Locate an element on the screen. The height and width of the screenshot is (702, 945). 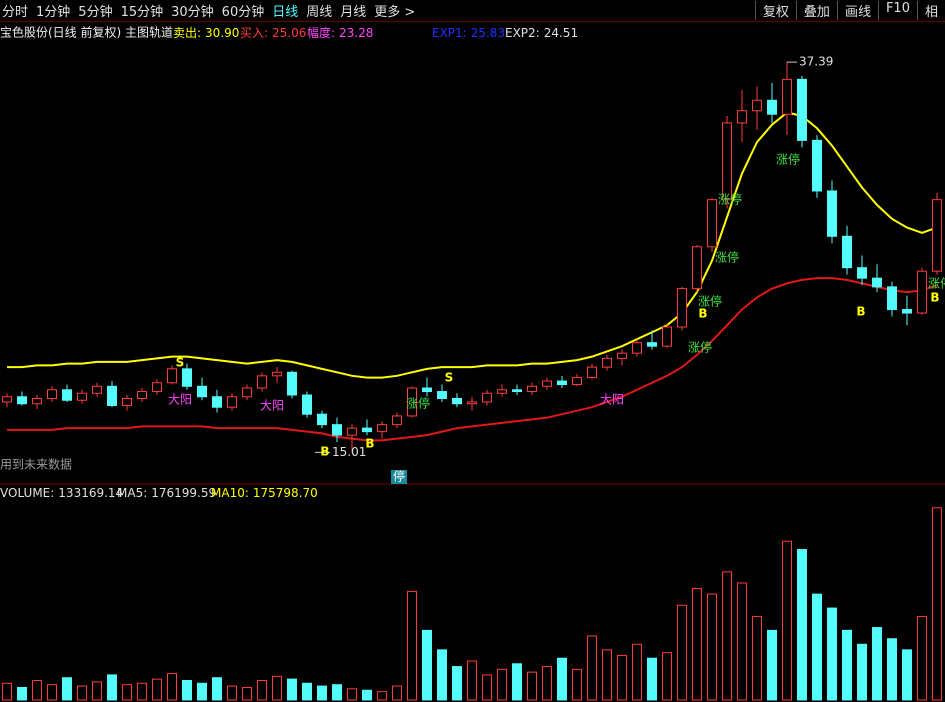
tool-button: 画线 is located at coordinates (857, 10).